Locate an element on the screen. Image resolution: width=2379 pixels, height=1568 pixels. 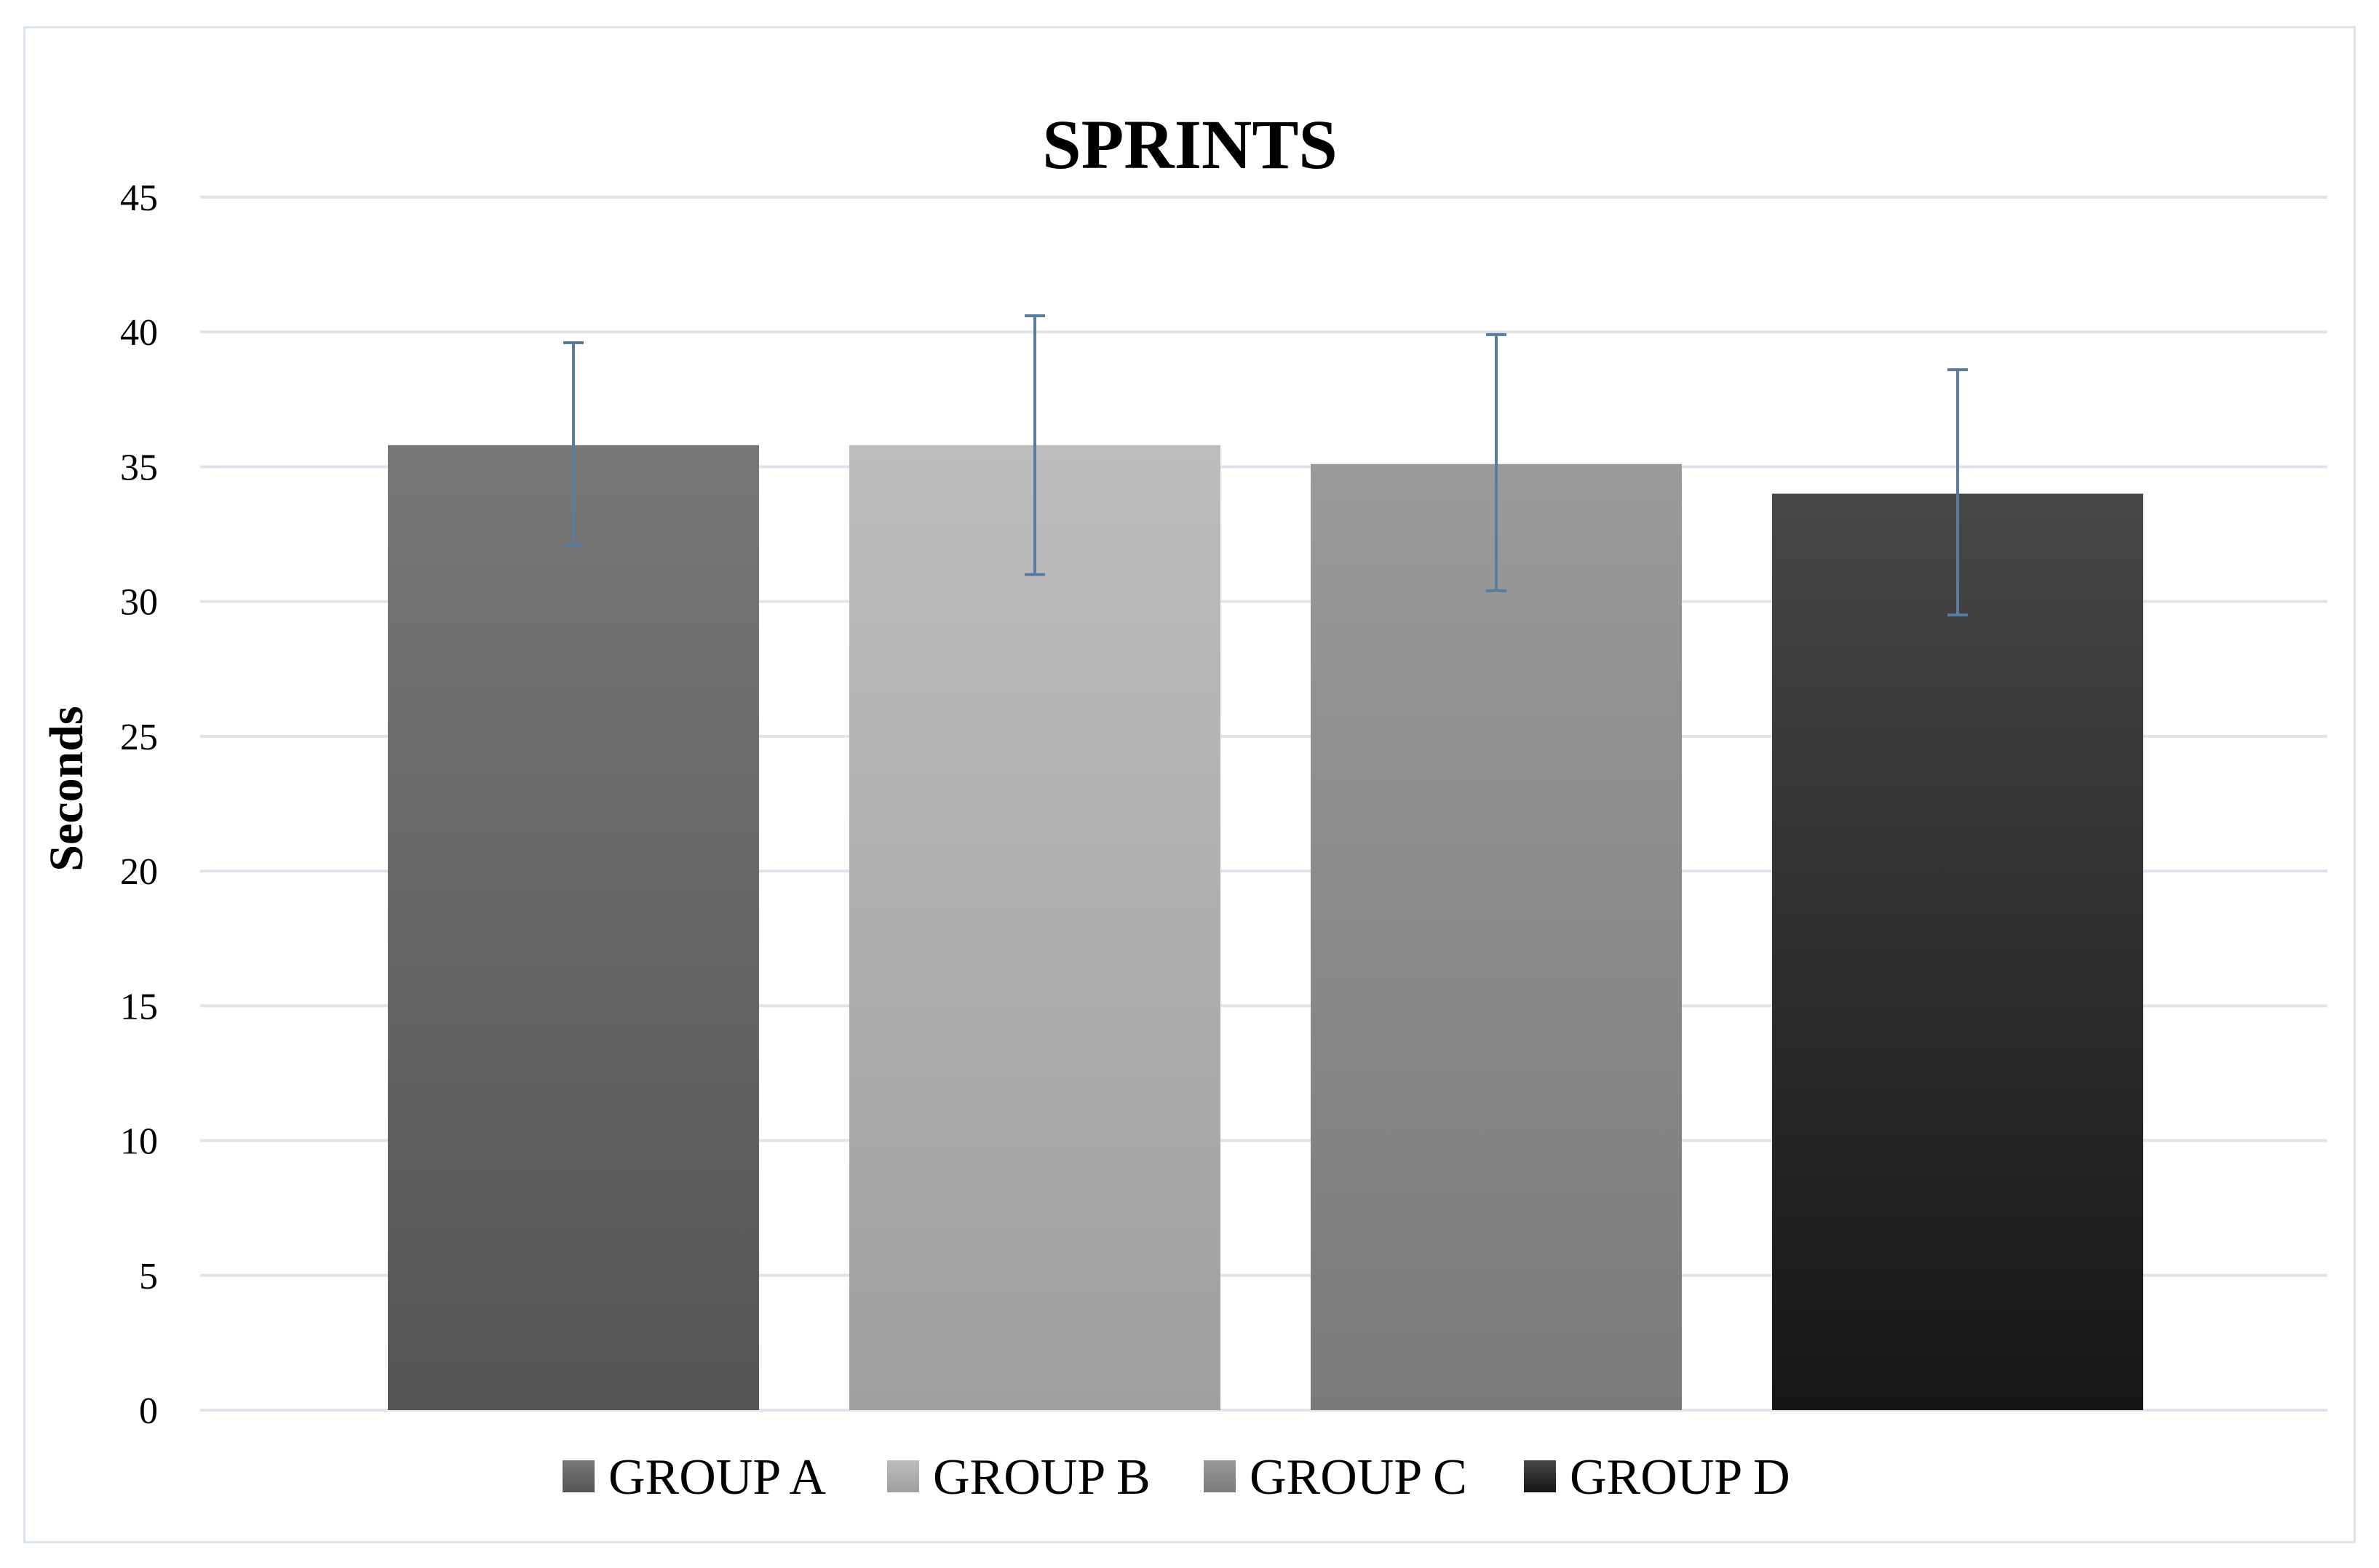
legend: GROUP A GROUP B GROUP C GROUP D is located at coordinates (1176, 1477).